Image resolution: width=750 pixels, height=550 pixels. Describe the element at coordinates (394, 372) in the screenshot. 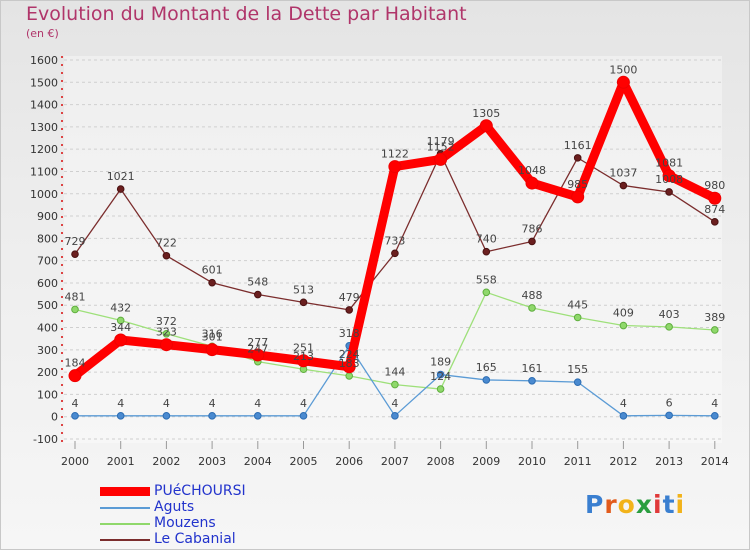

I see `data-label: 144` at that location.